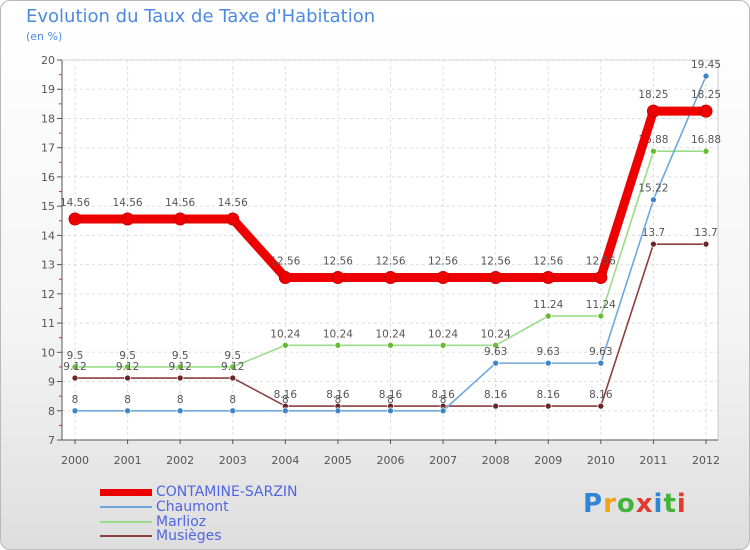  What do you see at coordinates (706, 140) in the screenshot?
I see `data-label-marlioz: 16.88` at bounding box center [706, 140].